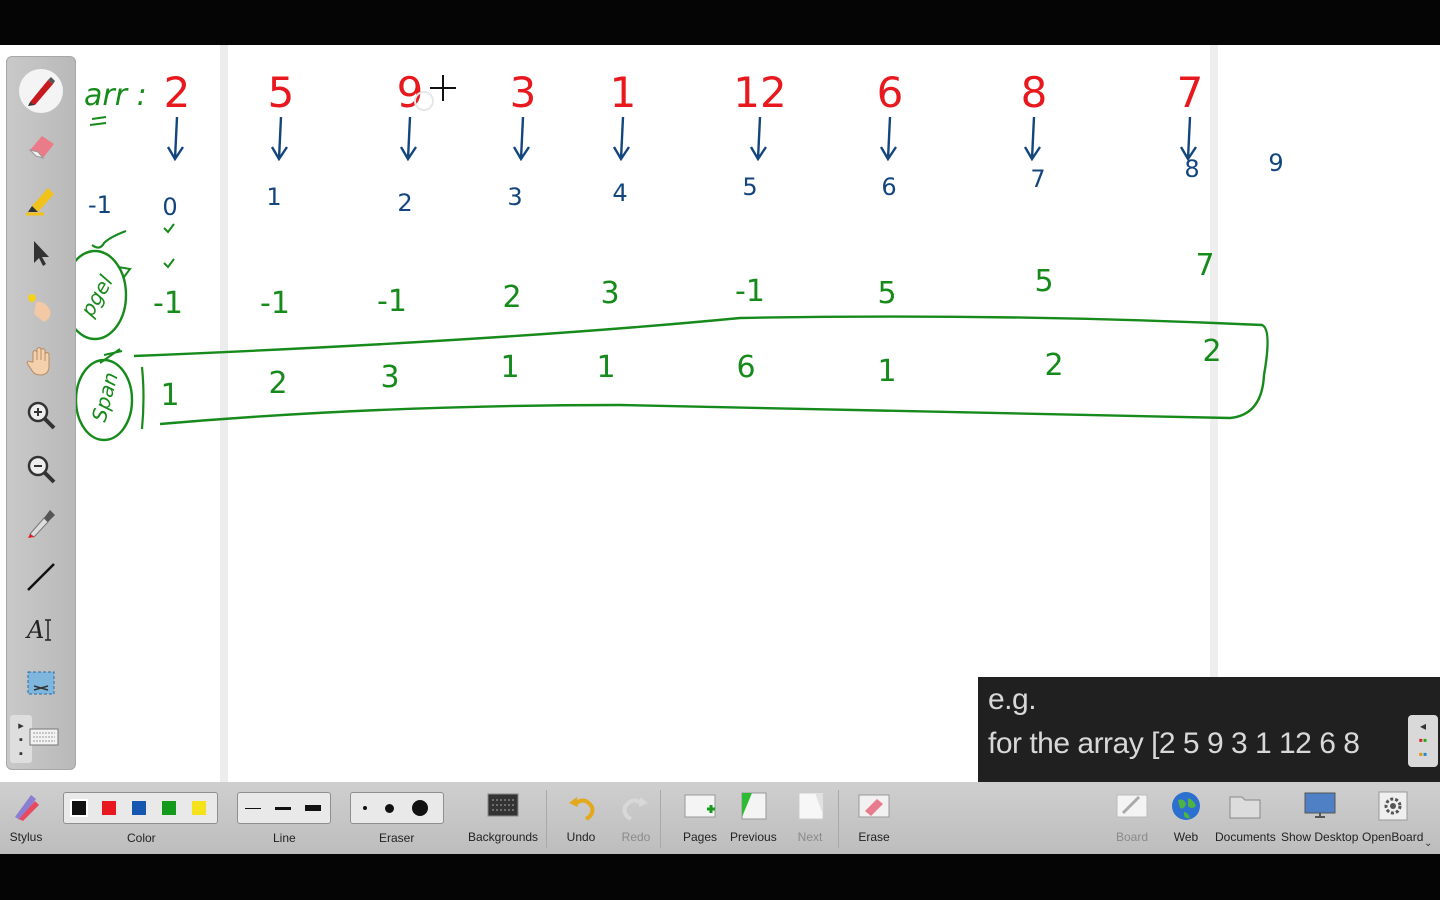  Describe the element at coordinates (397, 808) in the screenshot. I see `eraser-size-selector` at that location.